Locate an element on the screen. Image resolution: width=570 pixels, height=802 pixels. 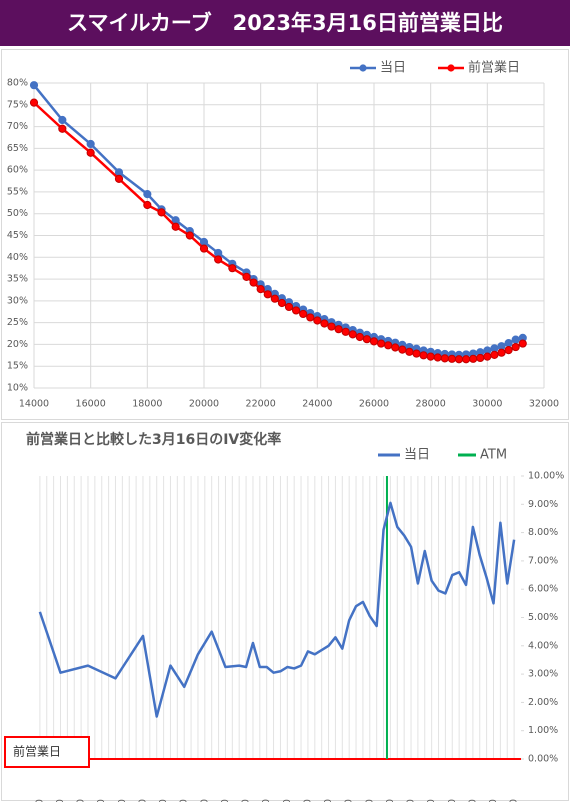
y2-tick-label: 1.00% is located at coordinates (543, 730).